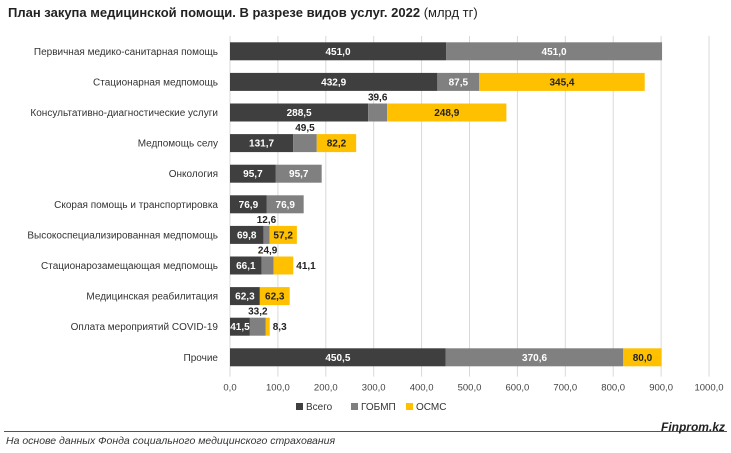  I want to click on data-label: 69,8, so click(247, 235).